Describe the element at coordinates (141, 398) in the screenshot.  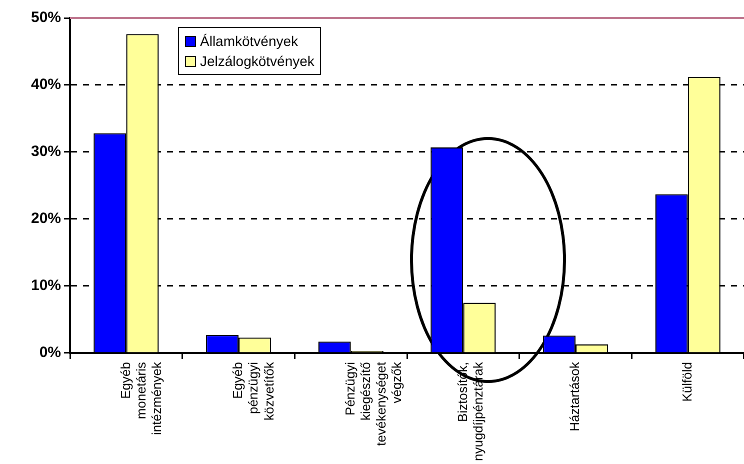
I see `x-tick-label: Egyéb monetáris intézmények` at that location.